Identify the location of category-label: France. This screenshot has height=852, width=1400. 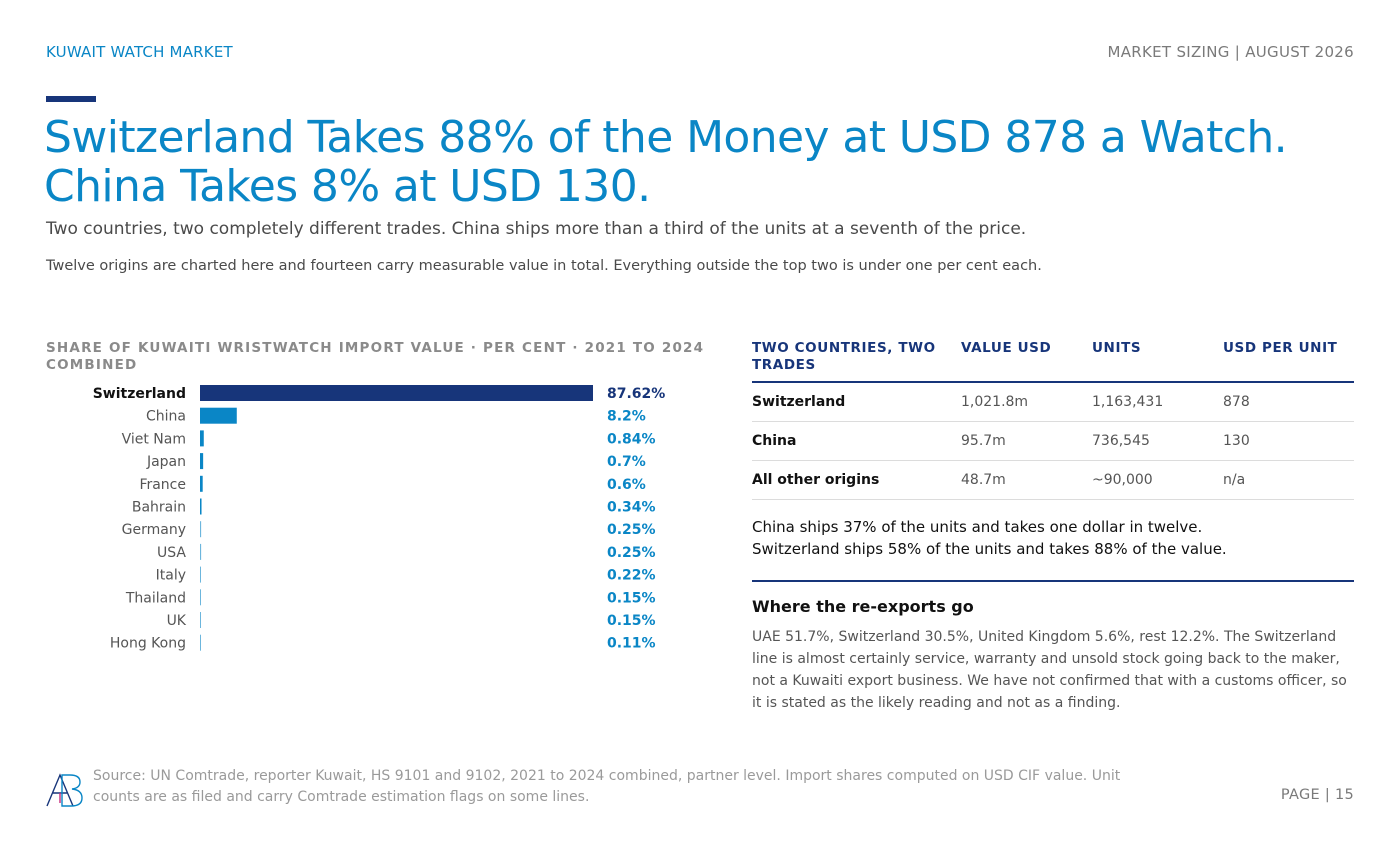
(162, 485).